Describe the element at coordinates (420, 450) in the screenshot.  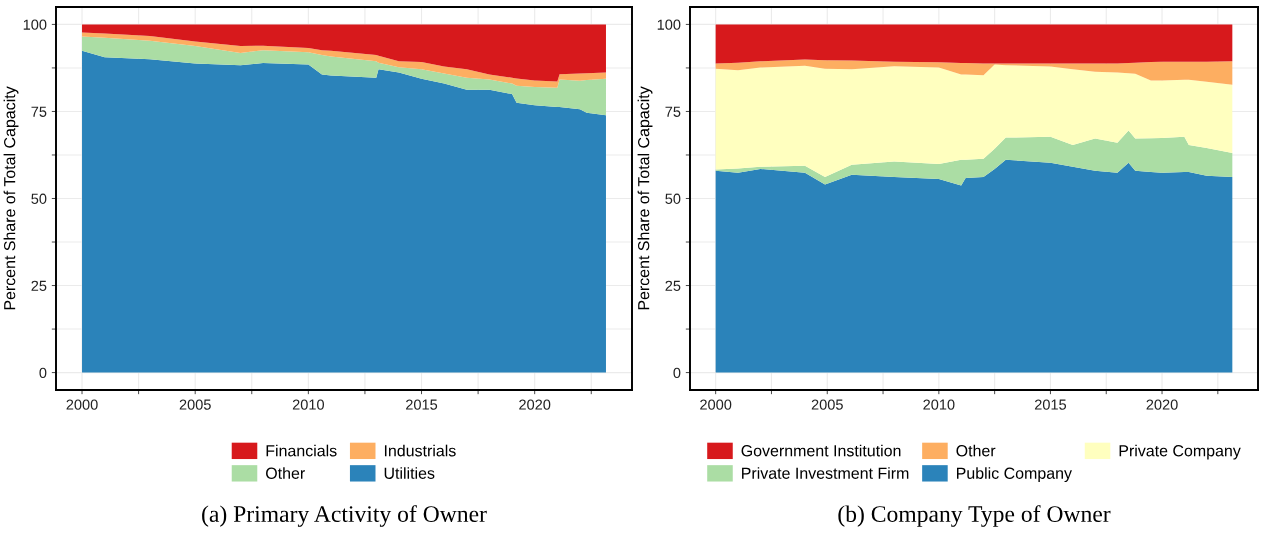
I see `legend-label: Industrials` at that location.